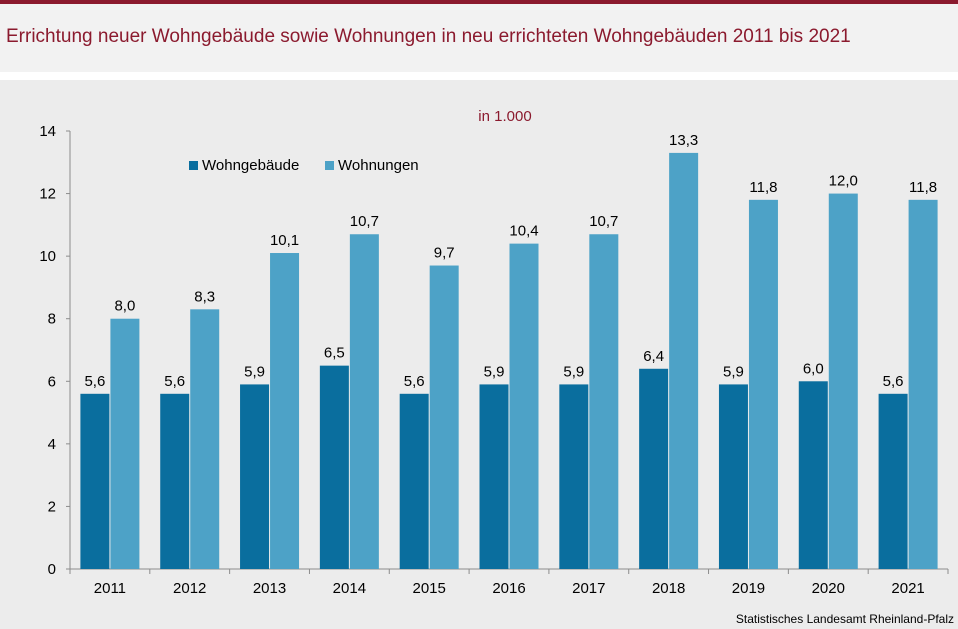 This screenshot has height=629, width=958. Describe the element at coordinates (588, 588) in the screenshot. I see `x-tick-label: 2017` at that location.